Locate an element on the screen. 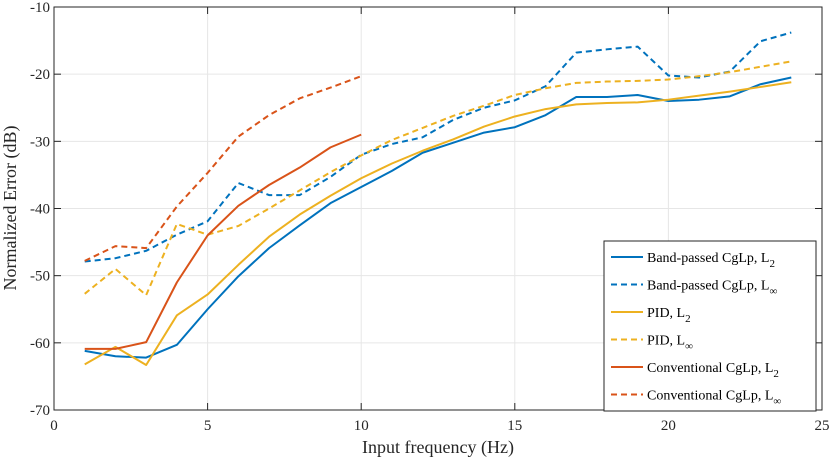 This screenshot has height=459, width=830. x-tick-label: 10 is located at coordinates (361, 426).